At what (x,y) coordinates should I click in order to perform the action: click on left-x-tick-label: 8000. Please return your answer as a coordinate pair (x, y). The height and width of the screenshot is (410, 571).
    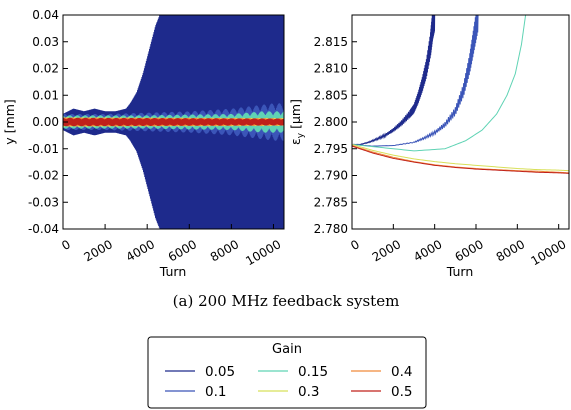
    Looking at the image, I should click on (224, 250).